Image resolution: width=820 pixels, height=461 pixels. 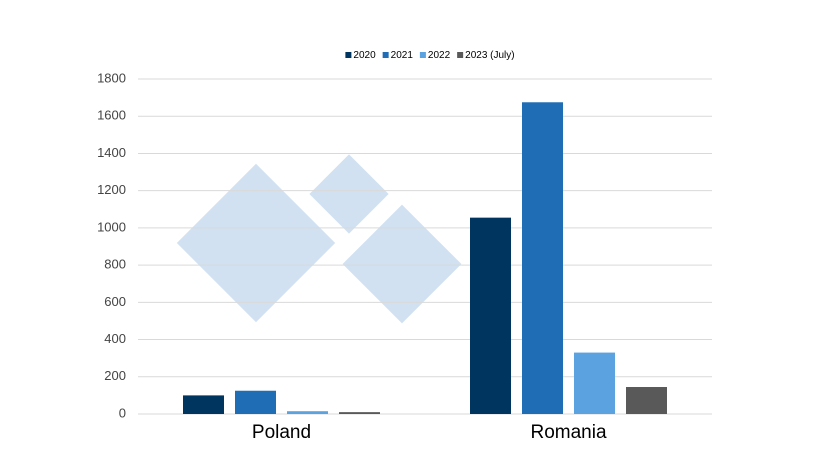 What do you see at coordinates (364, 55) in the screenshot?
I see `legend-label: 2020` at bounding box center [364, 55].